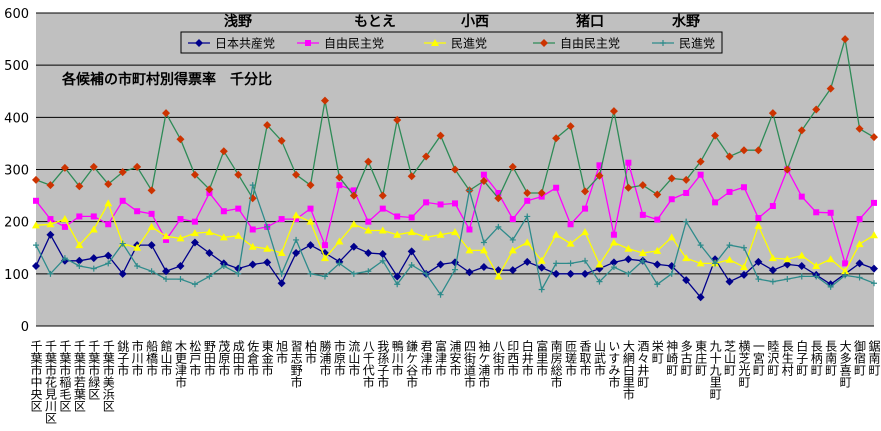 Image resolution: width=881 pixels, height=431 pixels. What do you see at coordinates (16, 14) in the screenshot?
I see `y-tick-label: 600` at bounding box center [16, 14].